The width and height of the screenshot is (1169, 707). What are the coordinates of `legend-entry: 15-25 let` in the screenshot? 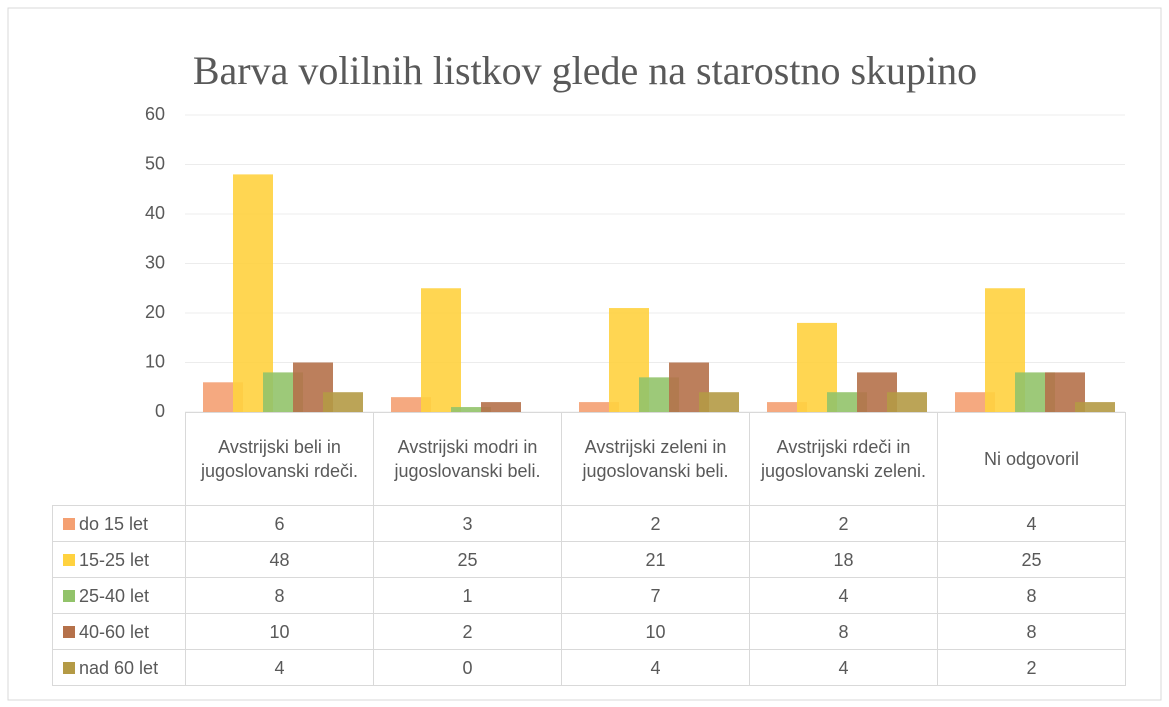 It's located at (119, 559).